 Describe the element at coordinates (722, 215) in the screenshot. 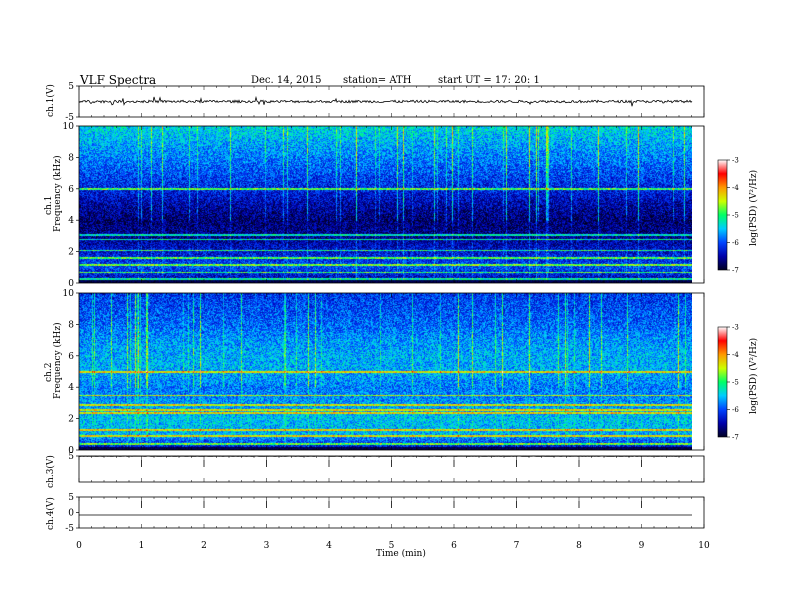

I see `ch1-colorbar` at that location.